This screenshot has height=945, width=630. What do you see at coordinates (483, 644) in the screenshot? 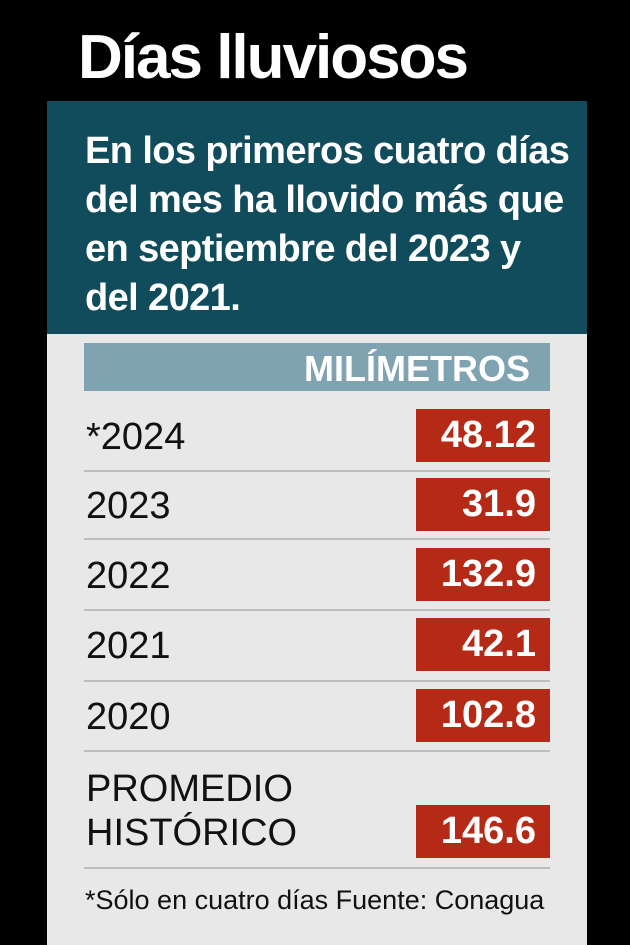
I see `row-value: 42.1` at bounding box center [483, 644].